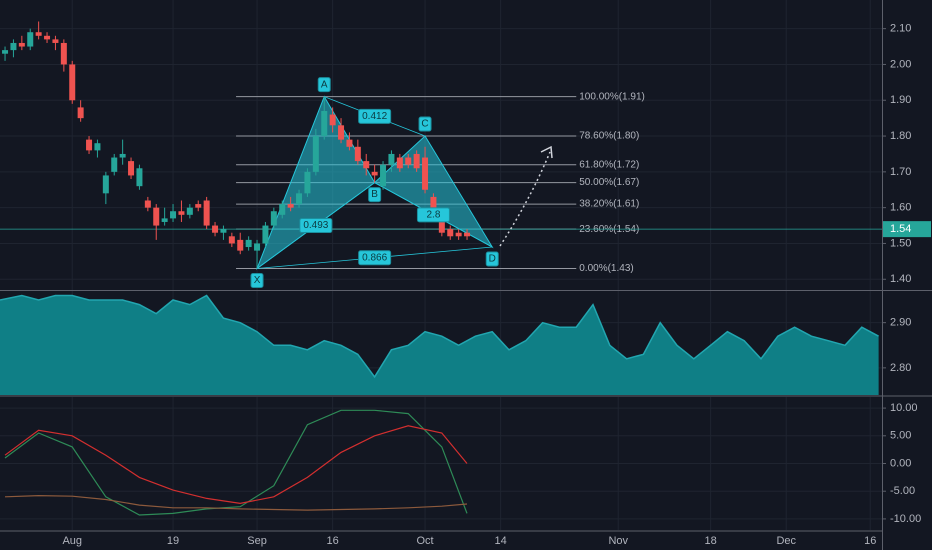 The height and width of the screenshot is (550, 932). What do you see at coordinates (618, 541) in the screenshot?
I see `x-tick-label: Nov` at bounding box center [618, 541].